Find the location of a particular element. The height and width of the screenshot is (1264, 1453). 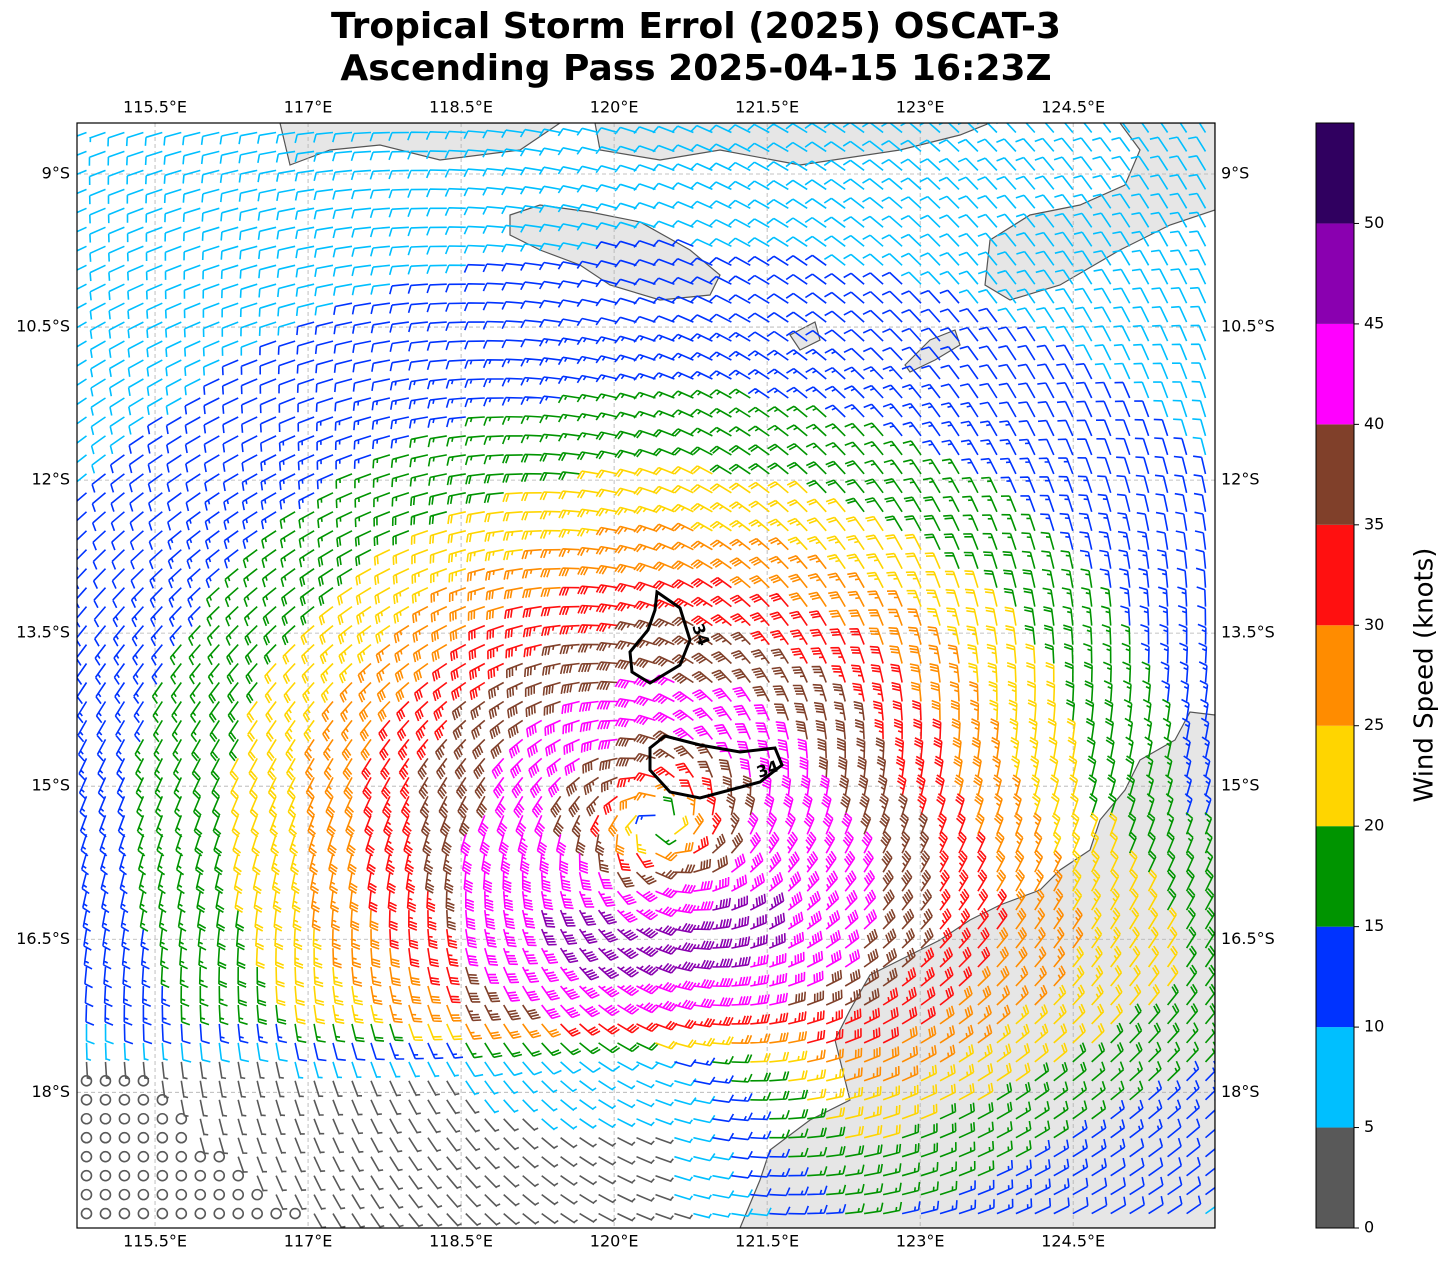

contour-34-north is located at coordinates (660, 637).